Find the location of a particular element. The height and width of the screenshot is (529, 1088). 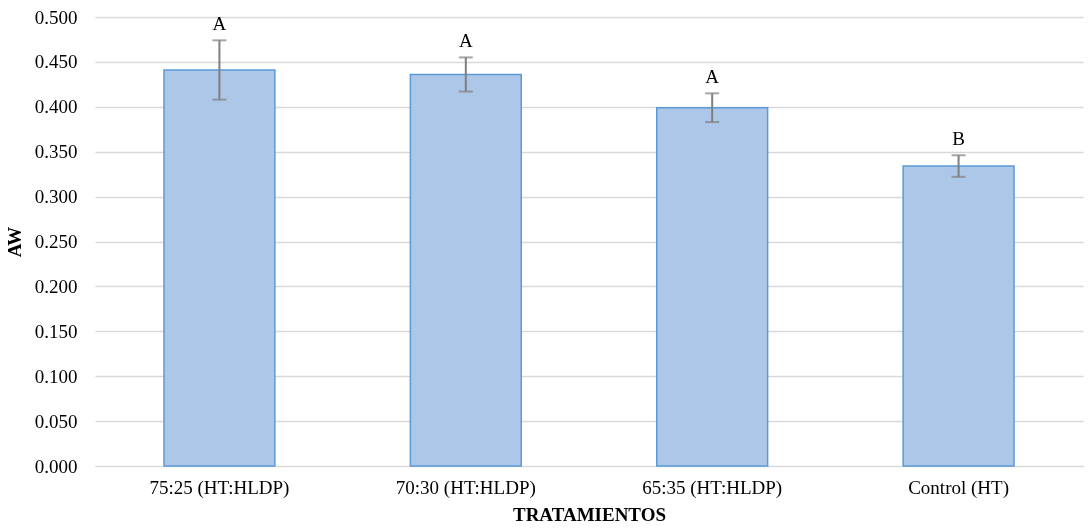

x-axis-title: TRATAMIENTOS is located at coordinates (589, 514).